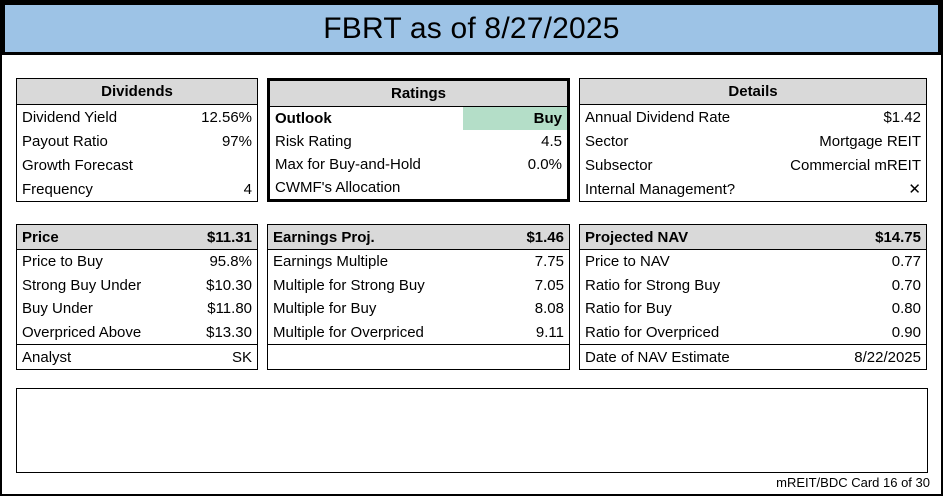  I want to click on buy-under-row: Buy Under $11.80, so click(137, 309).